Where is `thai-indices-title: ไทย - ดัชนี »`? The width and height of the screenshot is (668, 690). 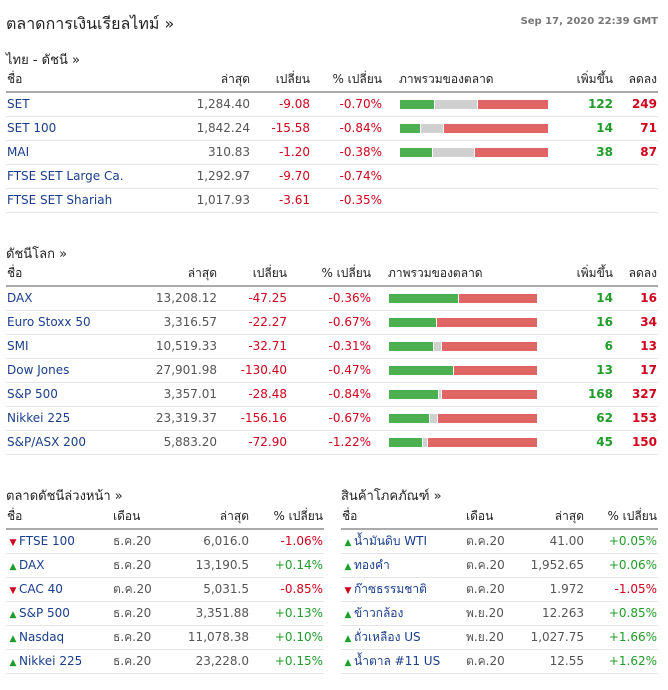 thai-indices-title: ไทย - ดัชนี » is located at coordinates (43, 60).